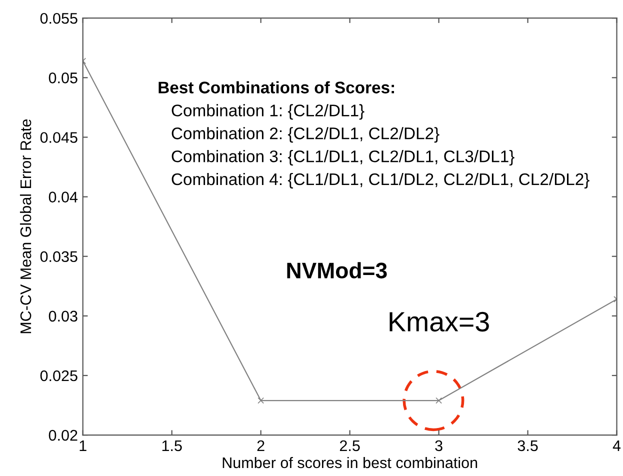  What do you see at coordinates (337, 270) in the screenshot?
I see `annotation: NVMod=3` at bounding box center [337, 270].